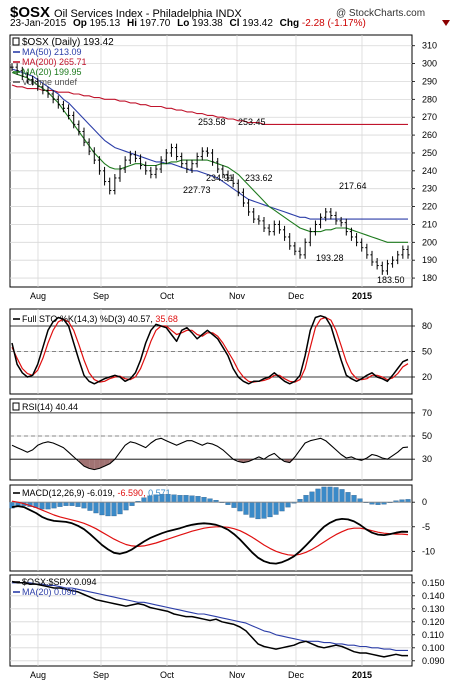 This screenshot has height=685, width=464. What do you see at coordinates (433, 622) in the screenshot?
I see `ratio-y-tick-label: 0.120` at bounding box center [433, 622].